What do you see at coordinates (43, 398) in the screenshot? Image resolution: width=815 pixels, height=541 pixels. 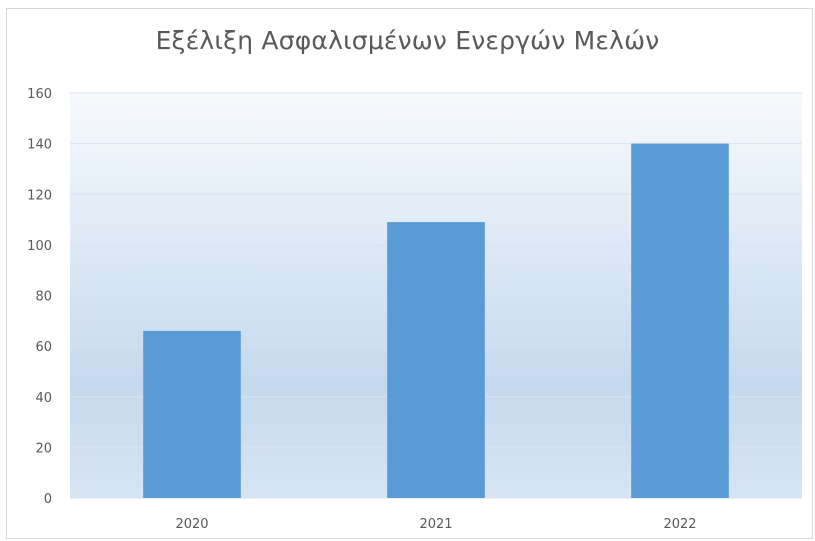 I see `y-tick-label: 40` at bounding box center [43, 398].